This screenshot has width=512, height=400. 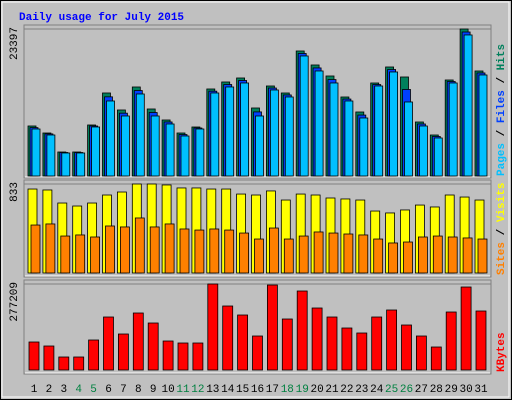 What do you see at coordinates (272, 390) in the screenshot?
I see `x-tick-label: 17` at bounding box center [272, 390].